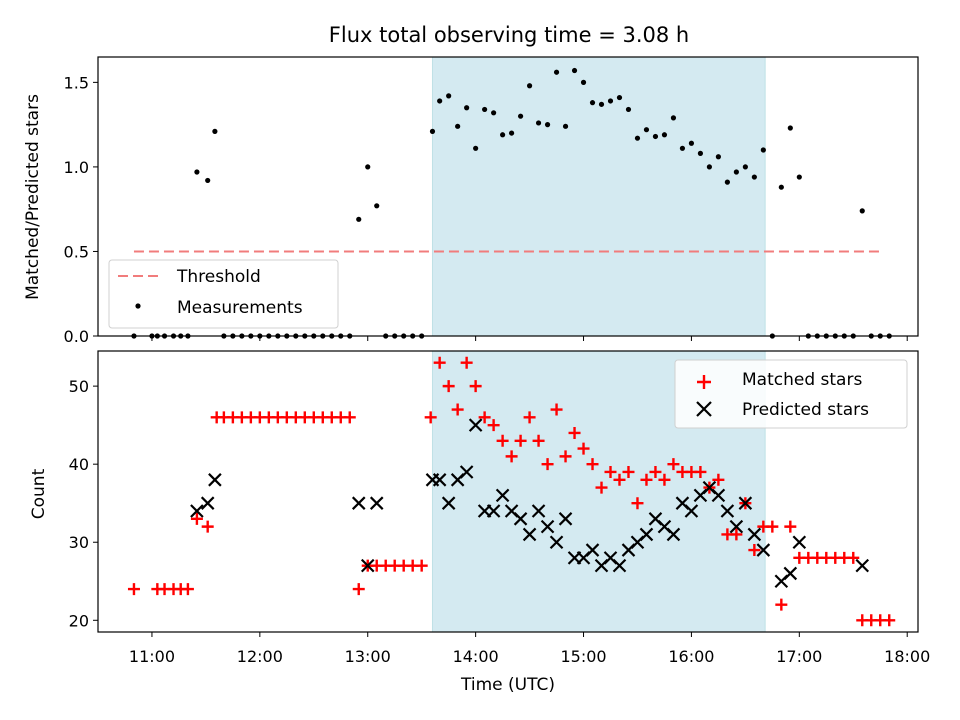 This screenshot has width=960, height=720. What do you see at coordinates (507, 685) in the screenshot?
I see `x-axis-label: Time (UTC)` at bounding box center [507, 685].